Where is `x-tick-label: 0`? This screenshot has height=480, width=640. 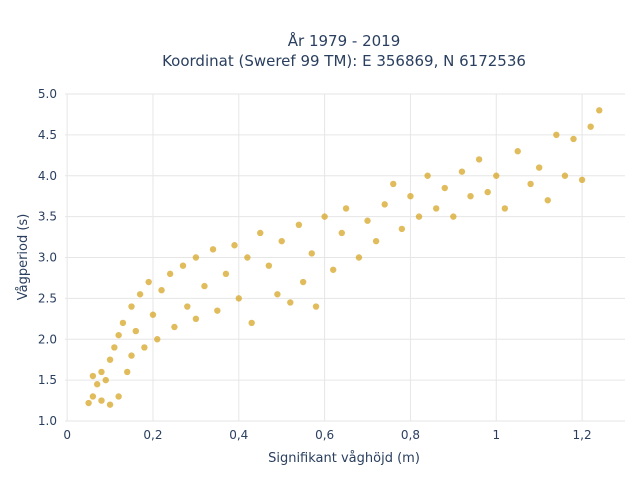
x-tick-label: 0 is located at coordinates (67, 435).